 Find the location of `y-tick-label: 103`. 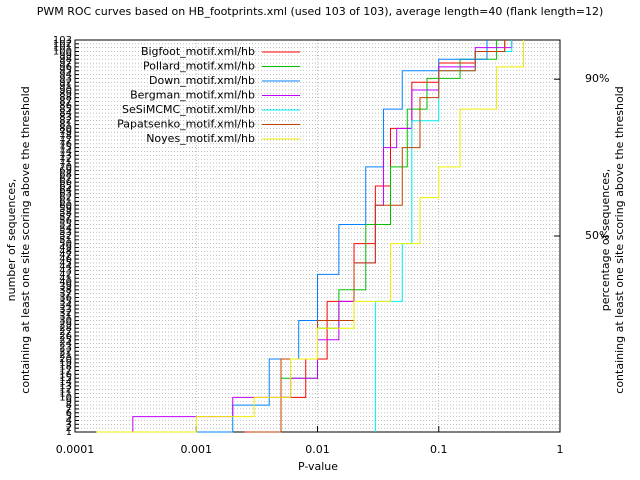

y-tick-label: 103 is located at coordinates (62, 40).